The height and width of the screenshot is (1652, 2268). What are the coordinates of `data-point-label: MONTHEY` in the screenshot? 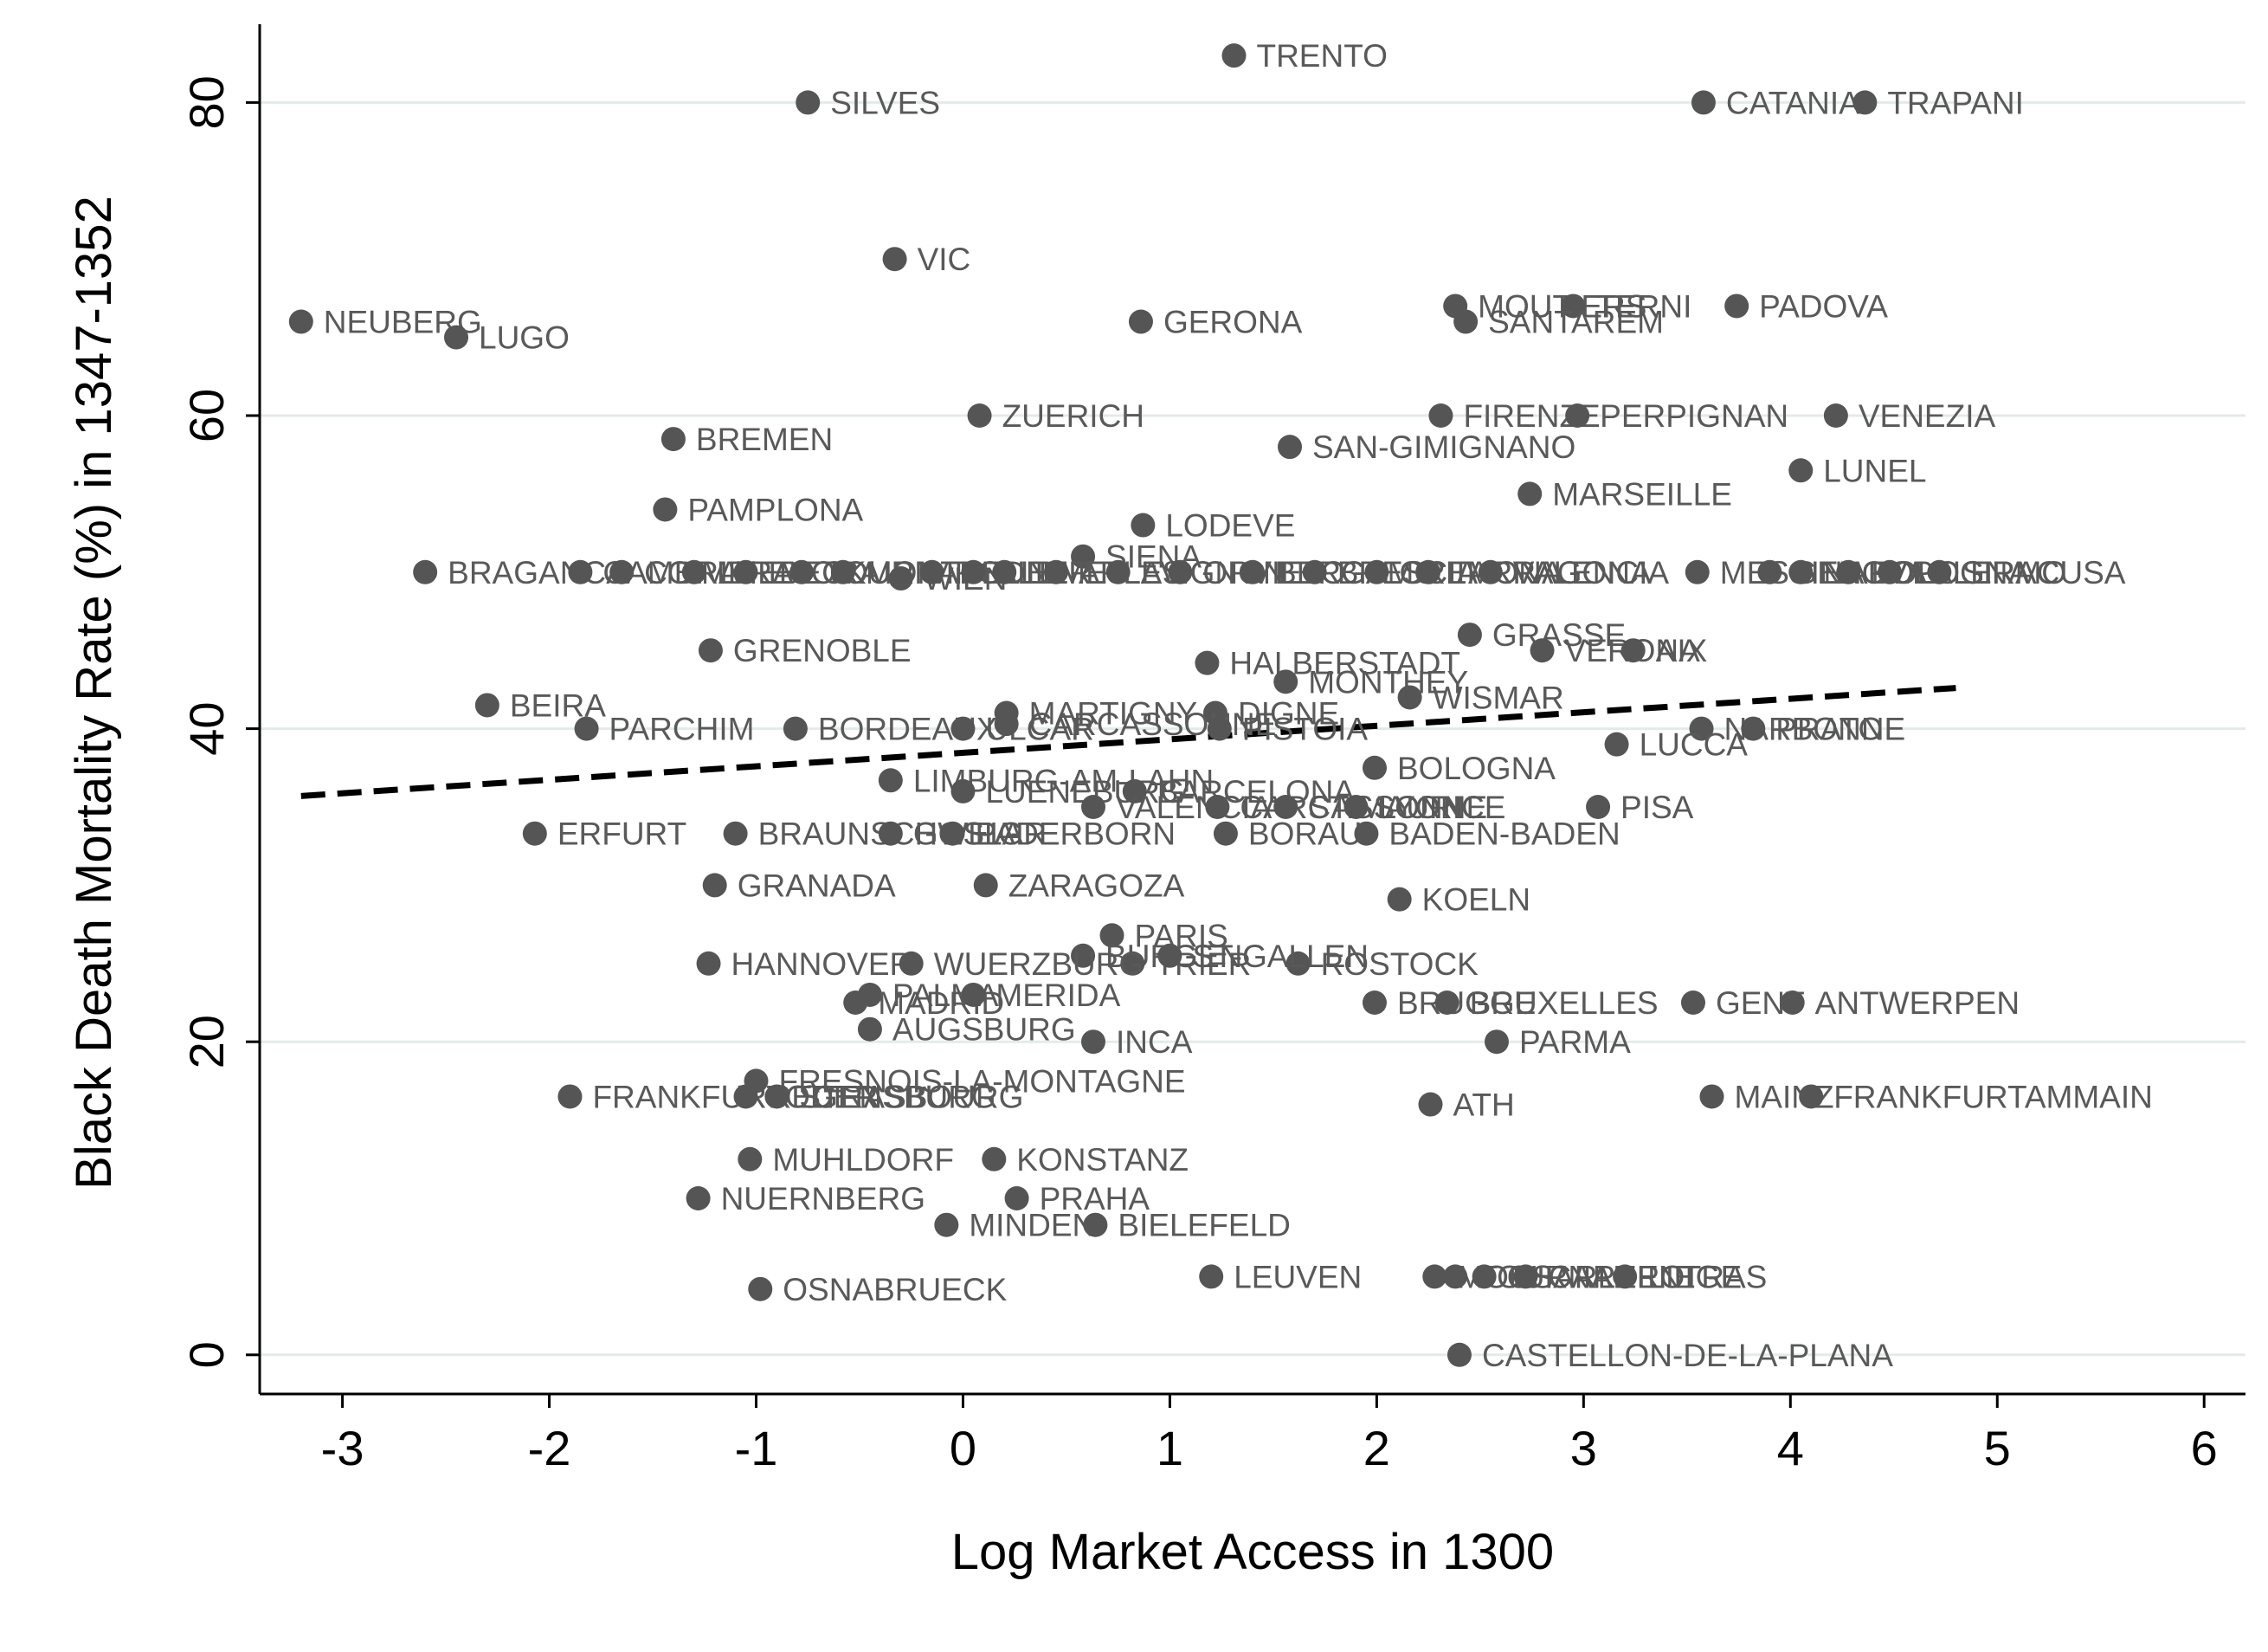 It's located at (1388, 682).